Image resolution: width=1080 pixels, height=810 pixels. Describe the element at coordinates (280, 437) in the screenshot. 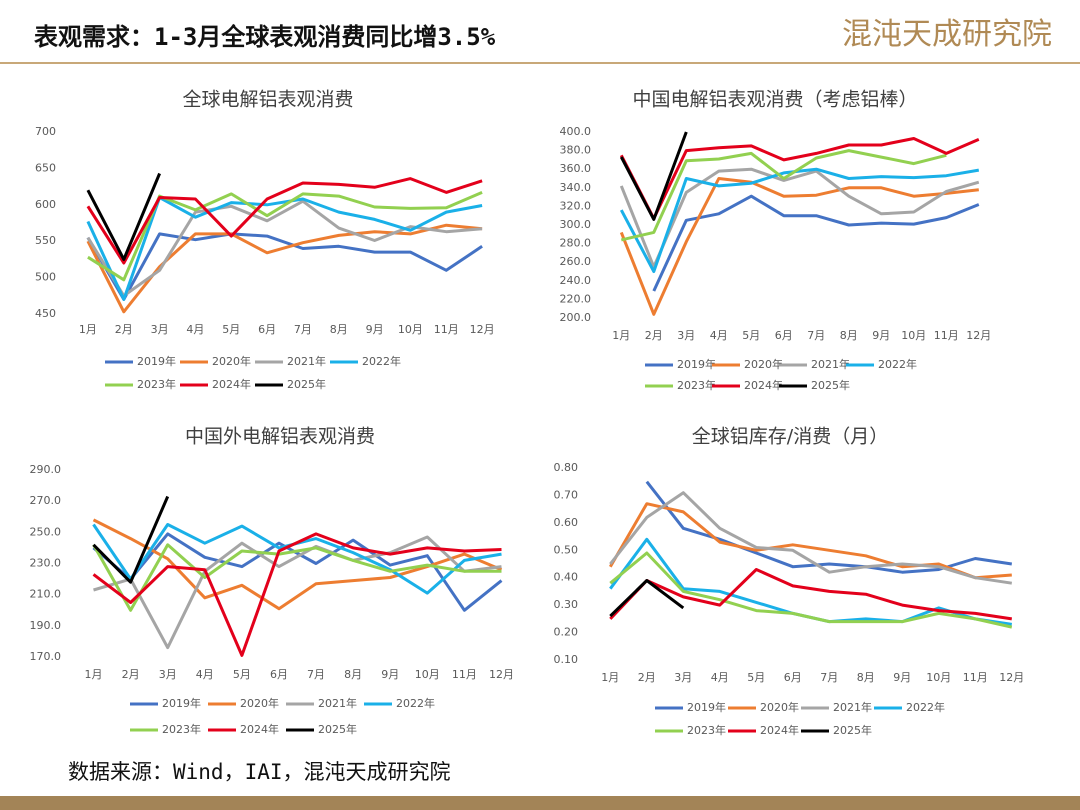

I see `chart-title: 中国外电解铝表观消费` at that location.